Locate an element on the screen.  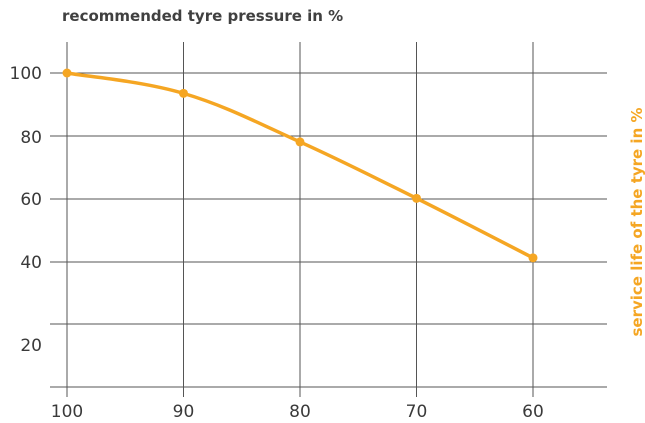
y-tick-label: 40 is located at coordinates (31, 263).